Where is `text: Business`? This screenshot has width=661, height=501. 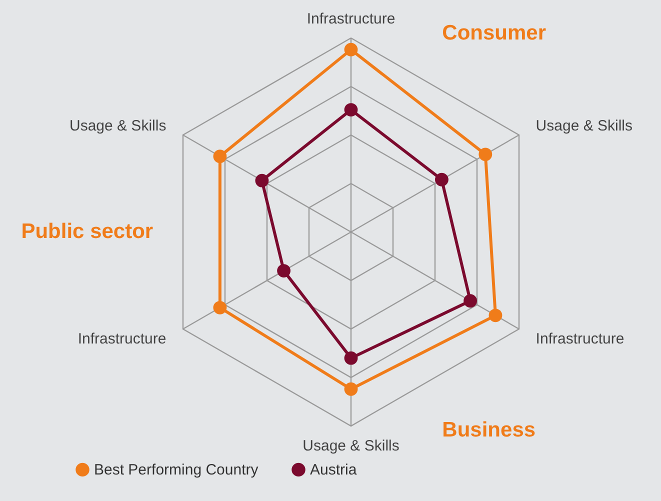
text: Business is located at coordinates (489, 430).